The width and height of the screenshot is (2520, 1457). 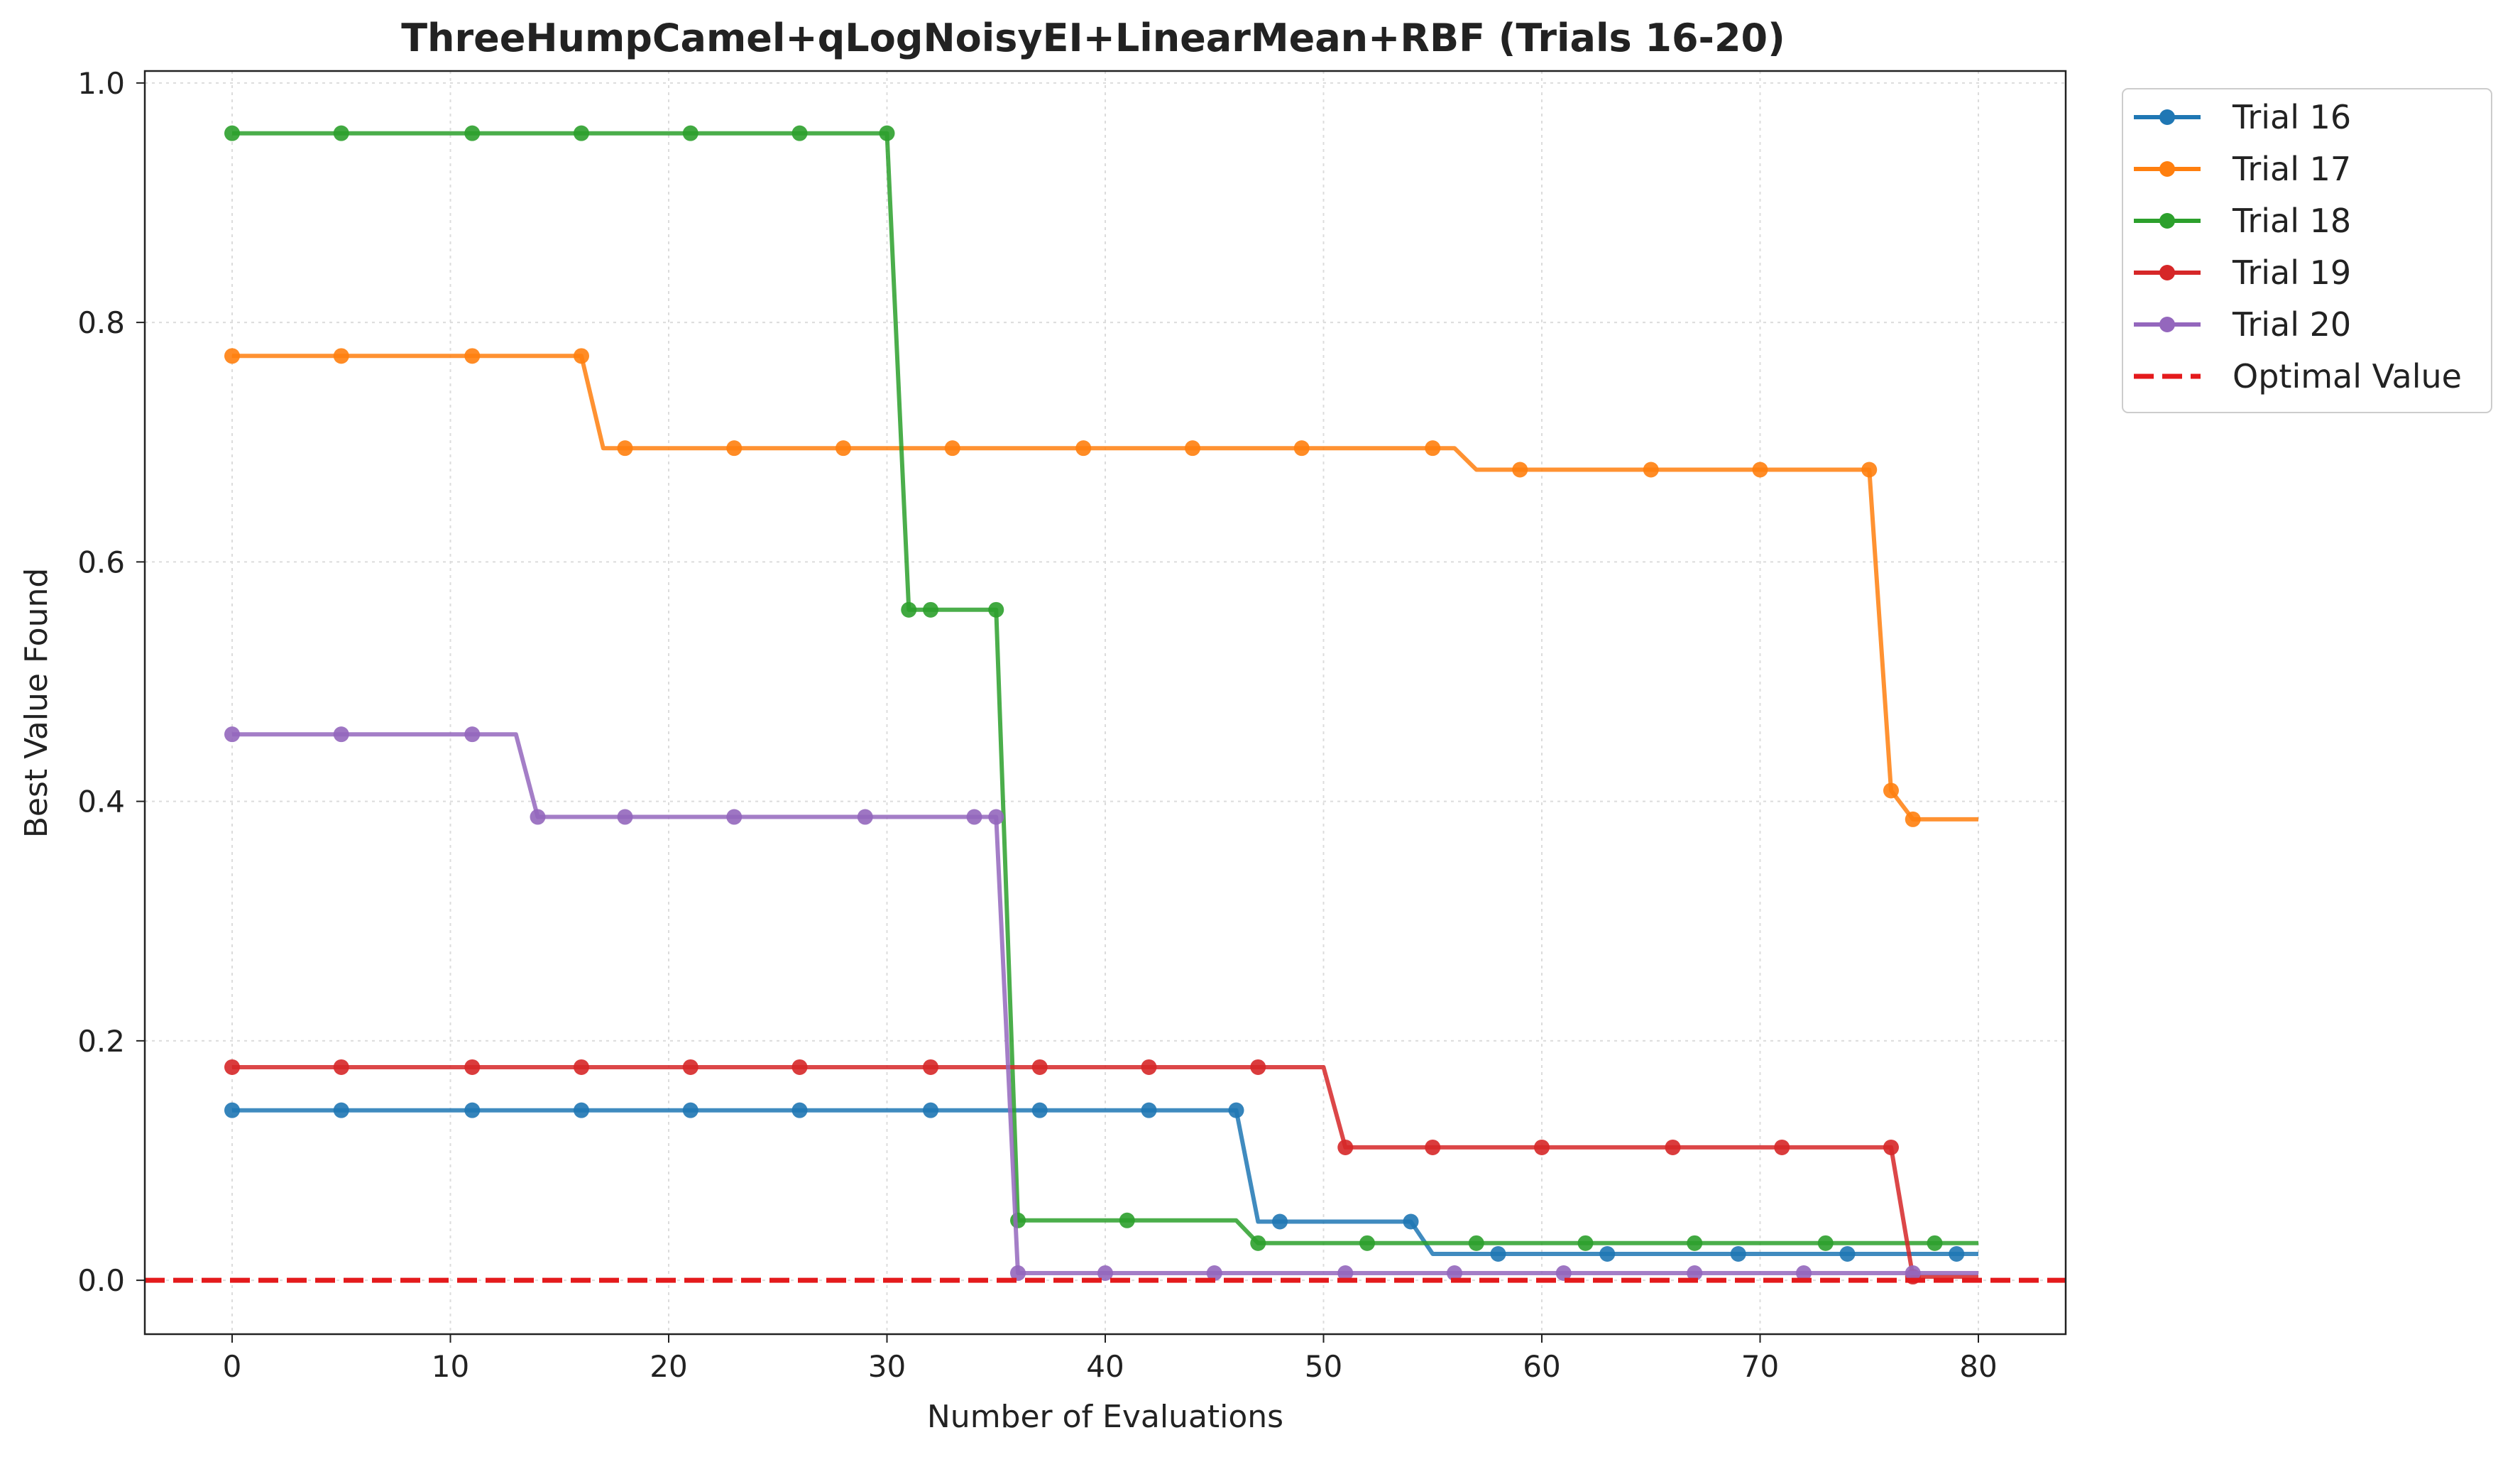 What do you see at coordinates (101, 562) in the screenshot?
I see `y-tick-label: 0.6` at bounding box center [101, 562].